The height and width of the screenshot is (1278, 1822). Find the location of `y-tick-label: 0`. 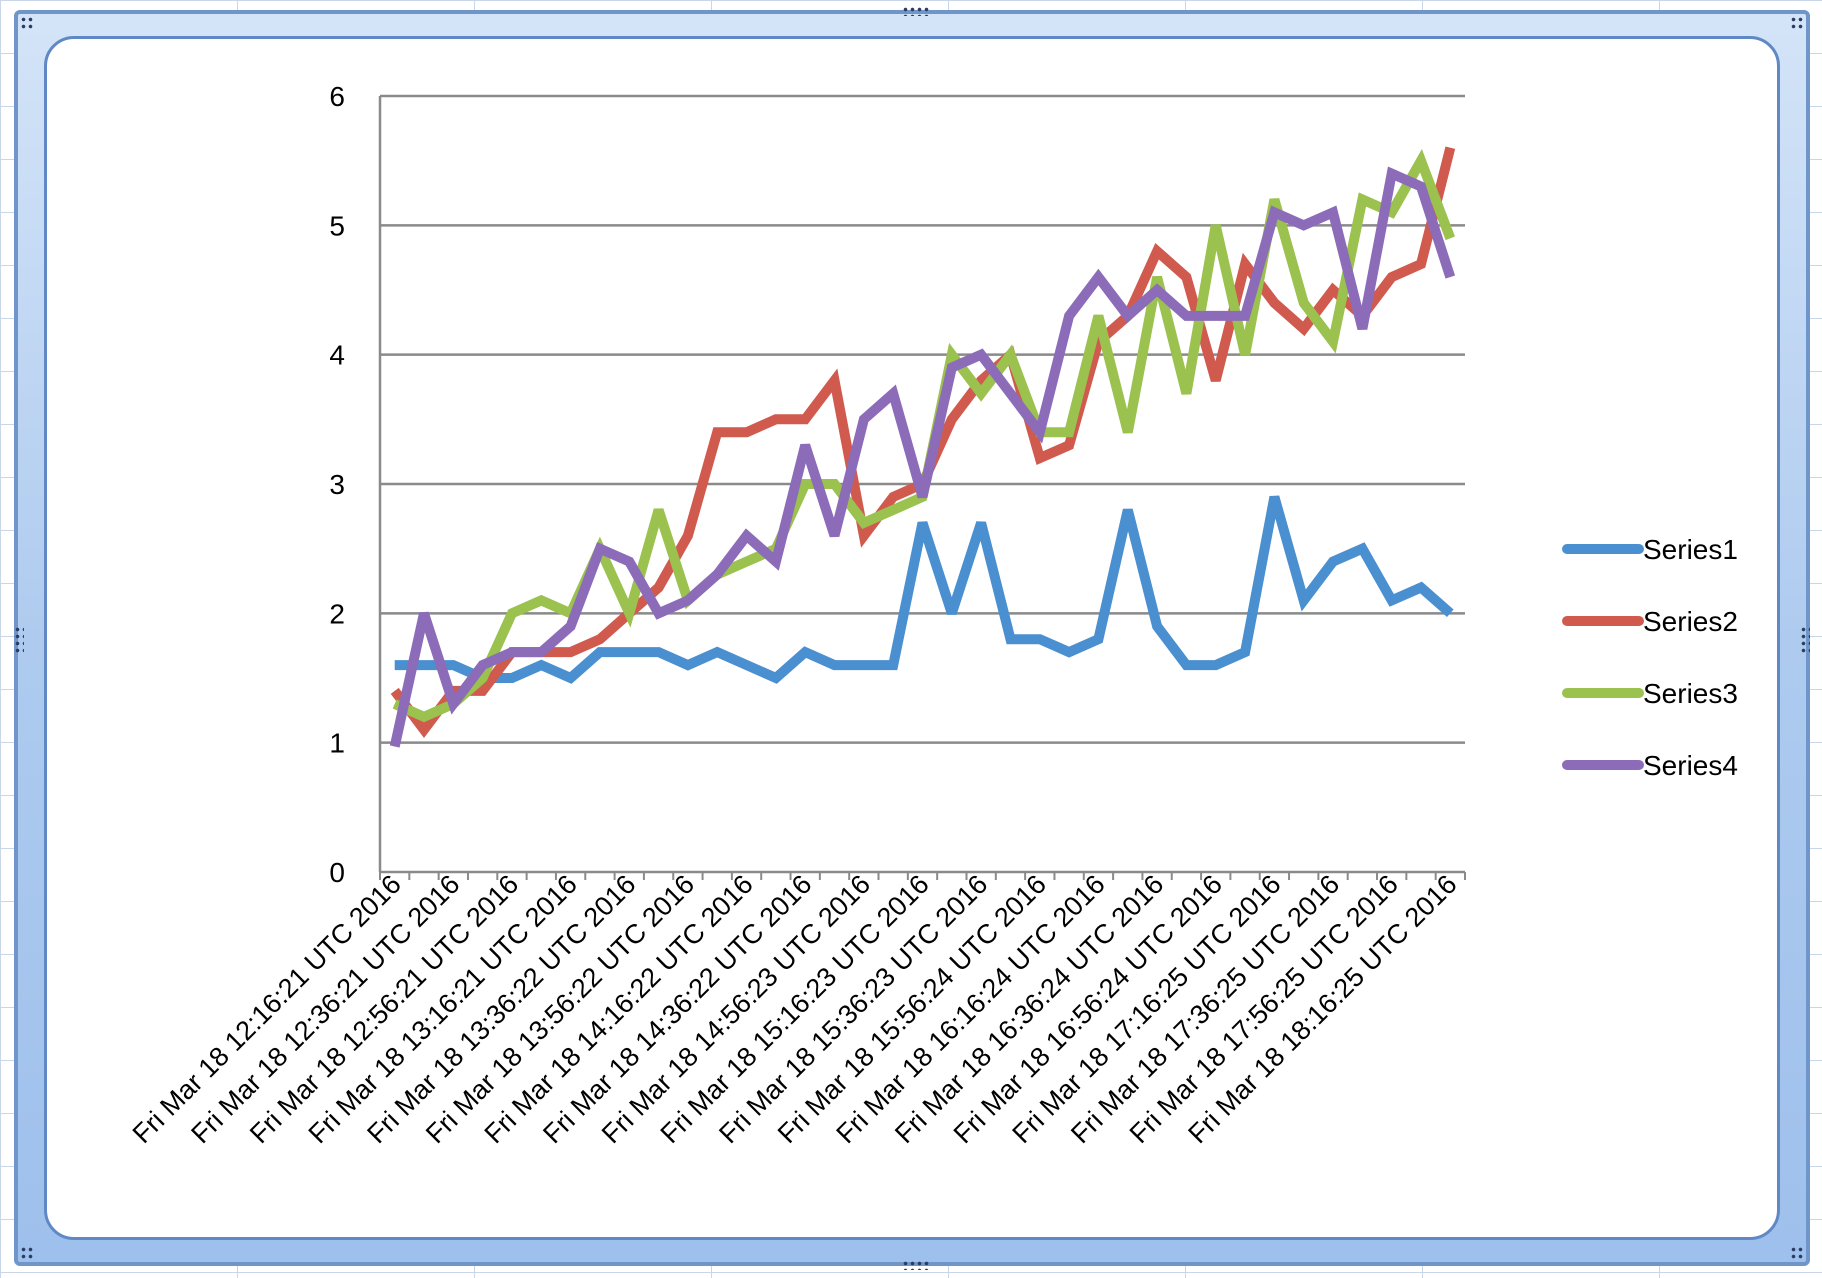

y-tick-label: 0 is located at coordinates (337, 872).